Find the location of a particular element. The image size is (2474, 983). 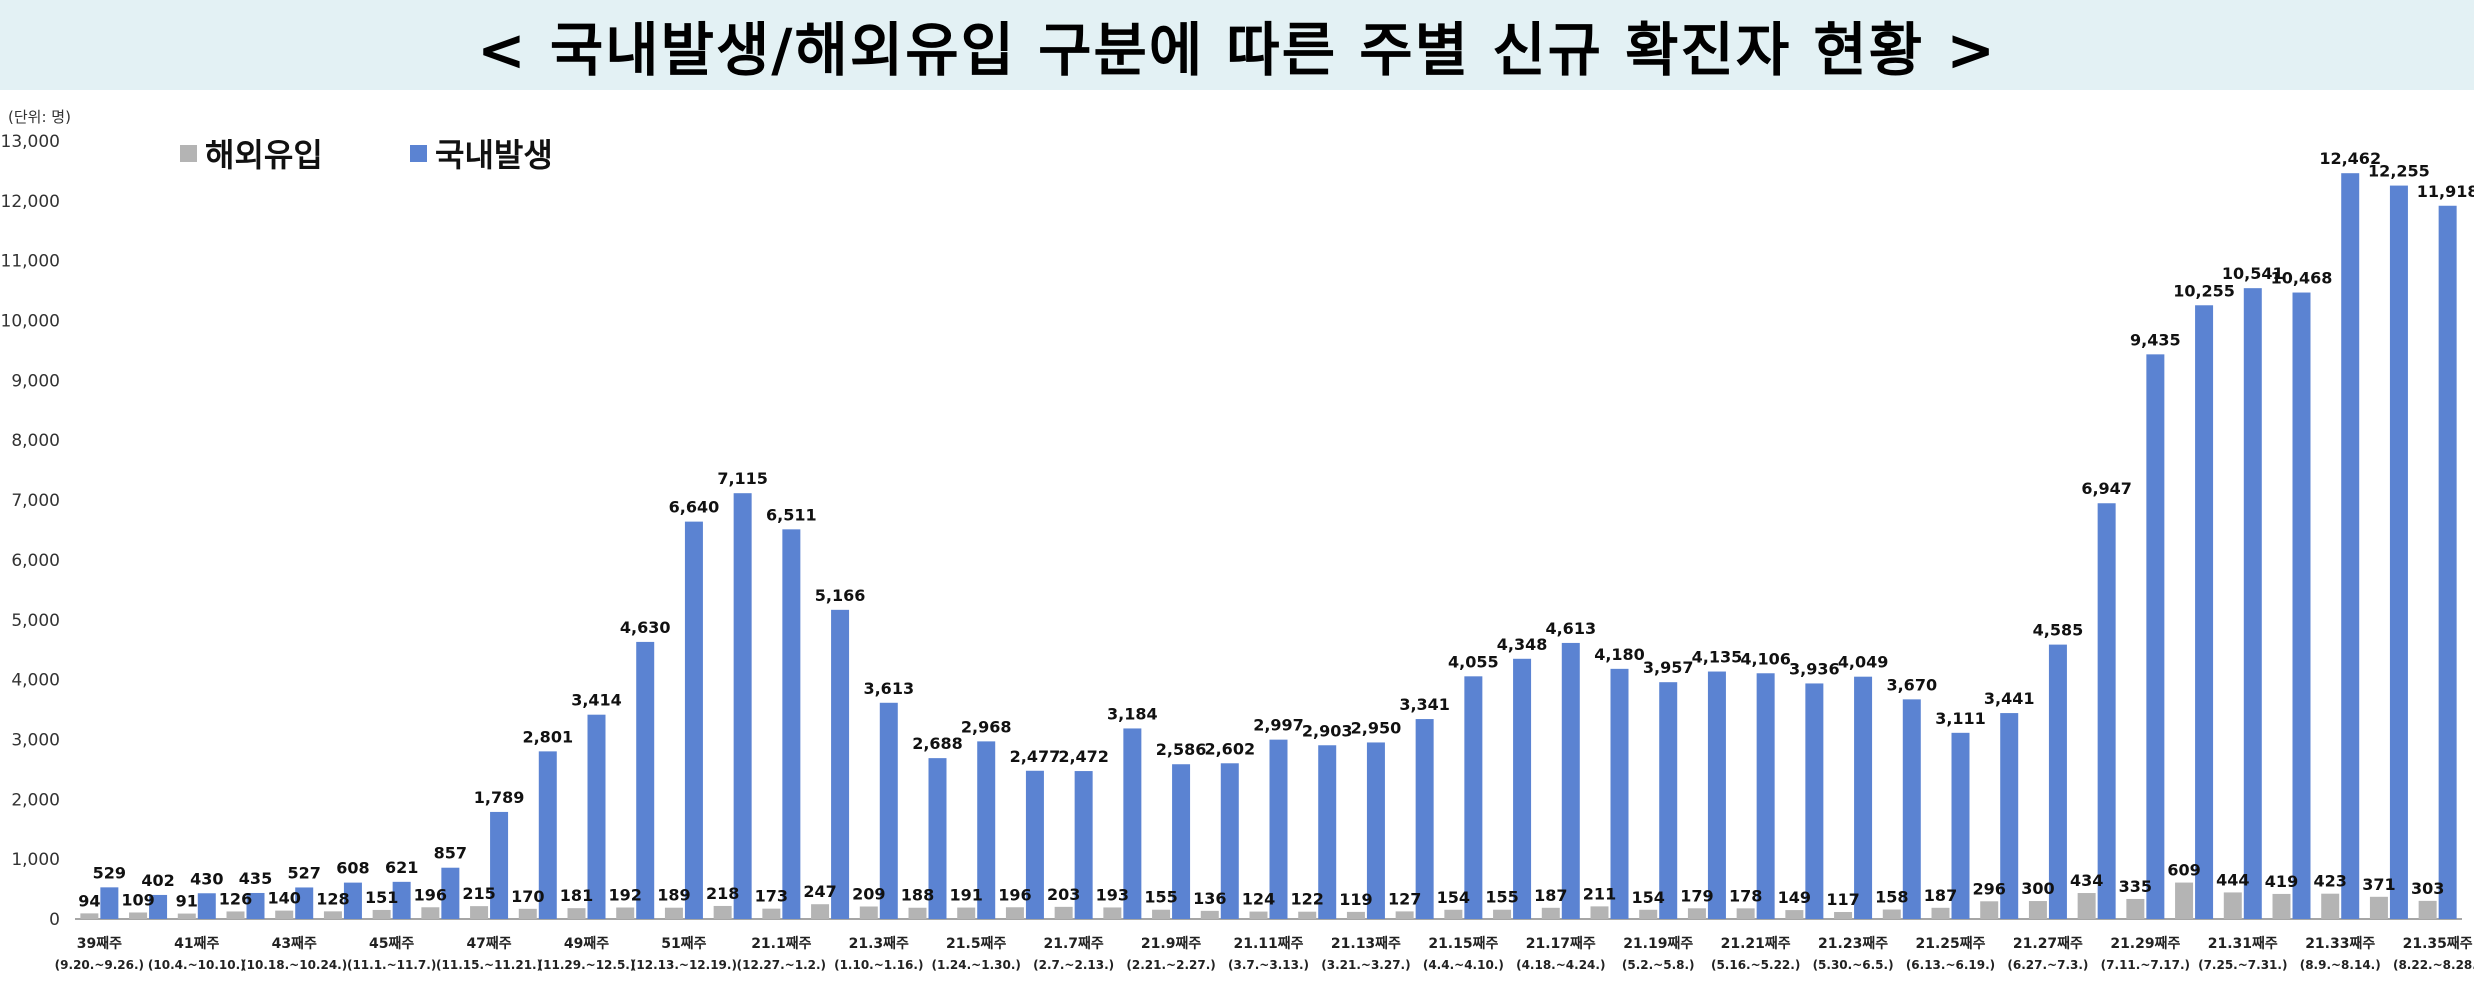

data-label-imported: 170 is located at coordinates (527, 896).